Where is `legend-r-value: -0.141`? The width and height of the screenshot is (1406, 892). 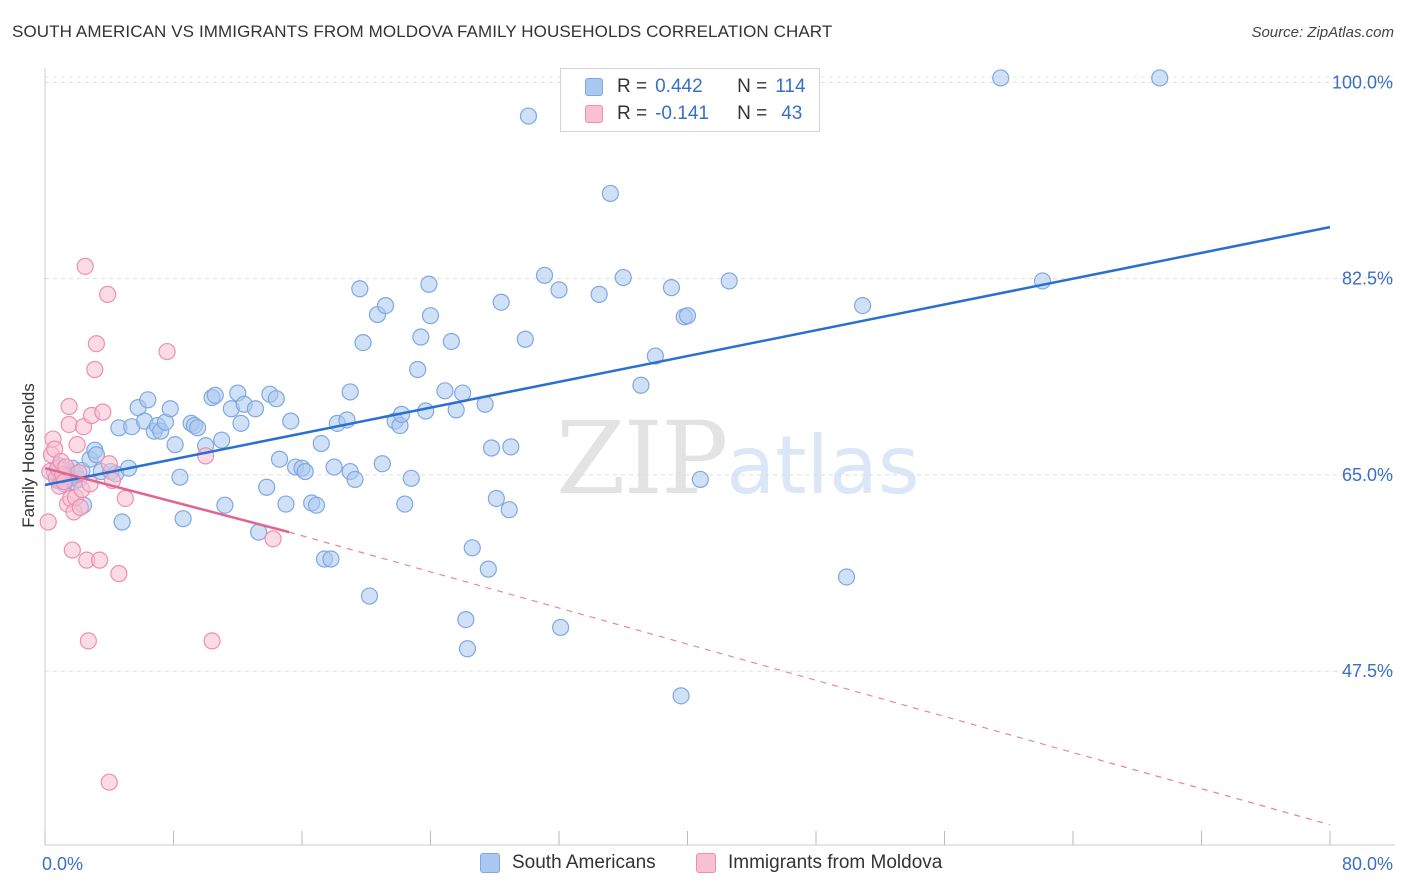
legend-r-value: -0.141 is located at coordinates (682, 113).